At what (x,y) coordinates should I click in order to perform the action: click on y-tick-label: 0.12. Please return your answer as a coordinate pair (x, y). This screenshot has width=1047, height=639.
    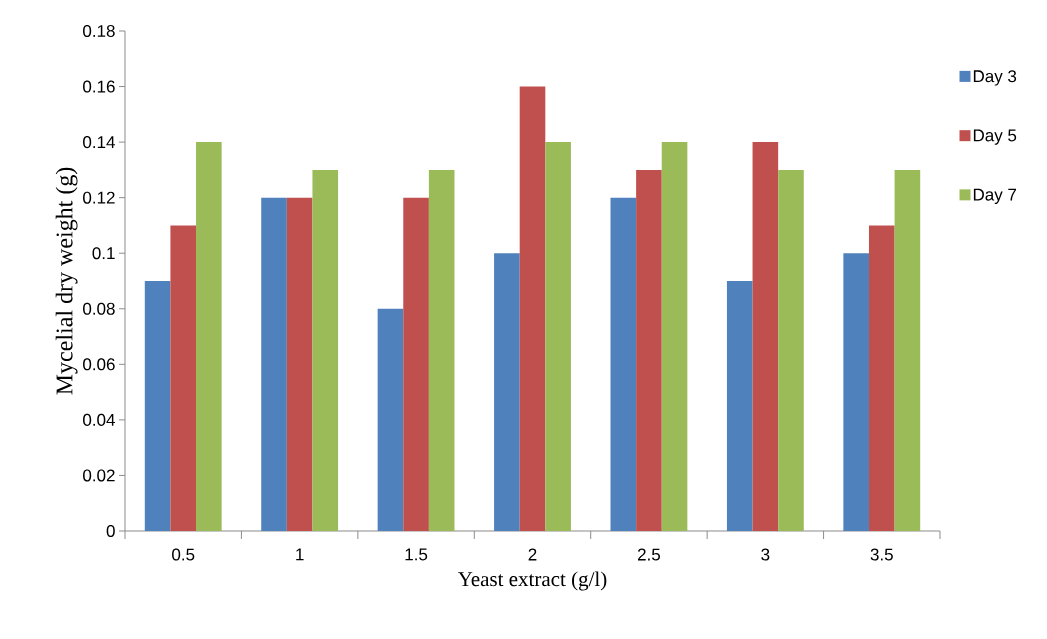
    Looking at the image, I should click on (99, 197).